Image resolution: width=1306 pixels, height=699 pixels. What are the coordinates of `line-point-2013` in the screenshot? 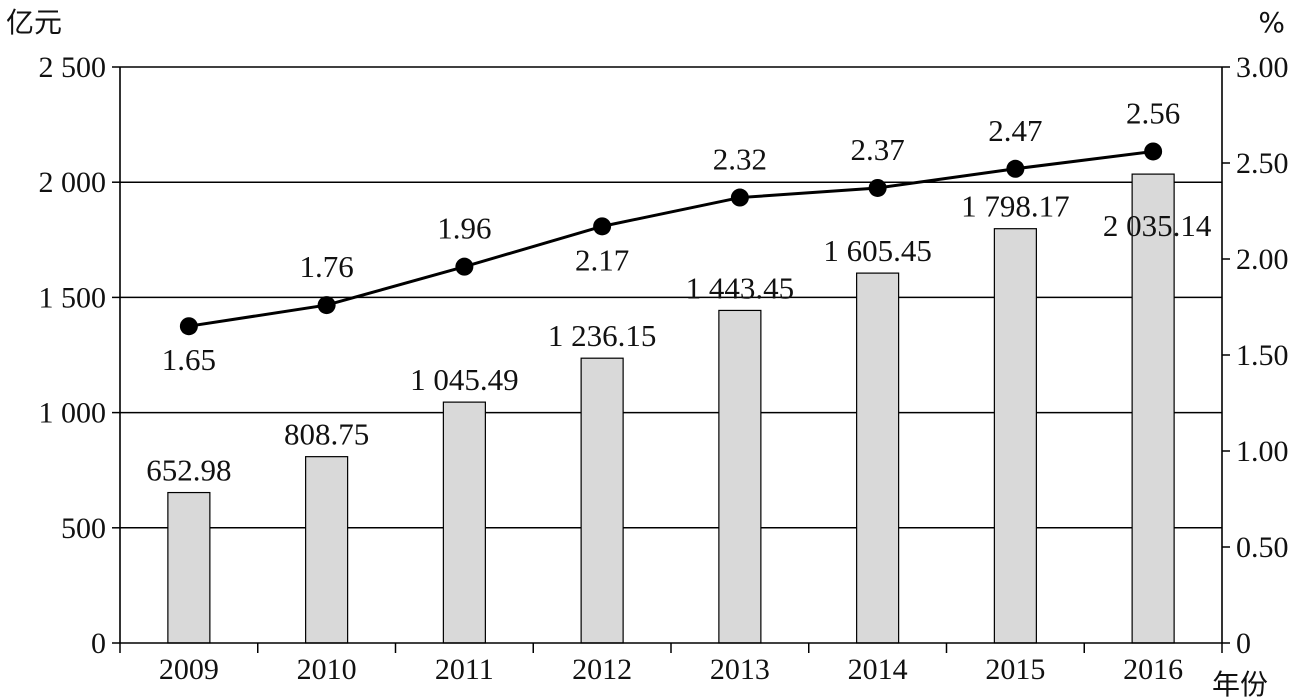 It's located at (739, 197).